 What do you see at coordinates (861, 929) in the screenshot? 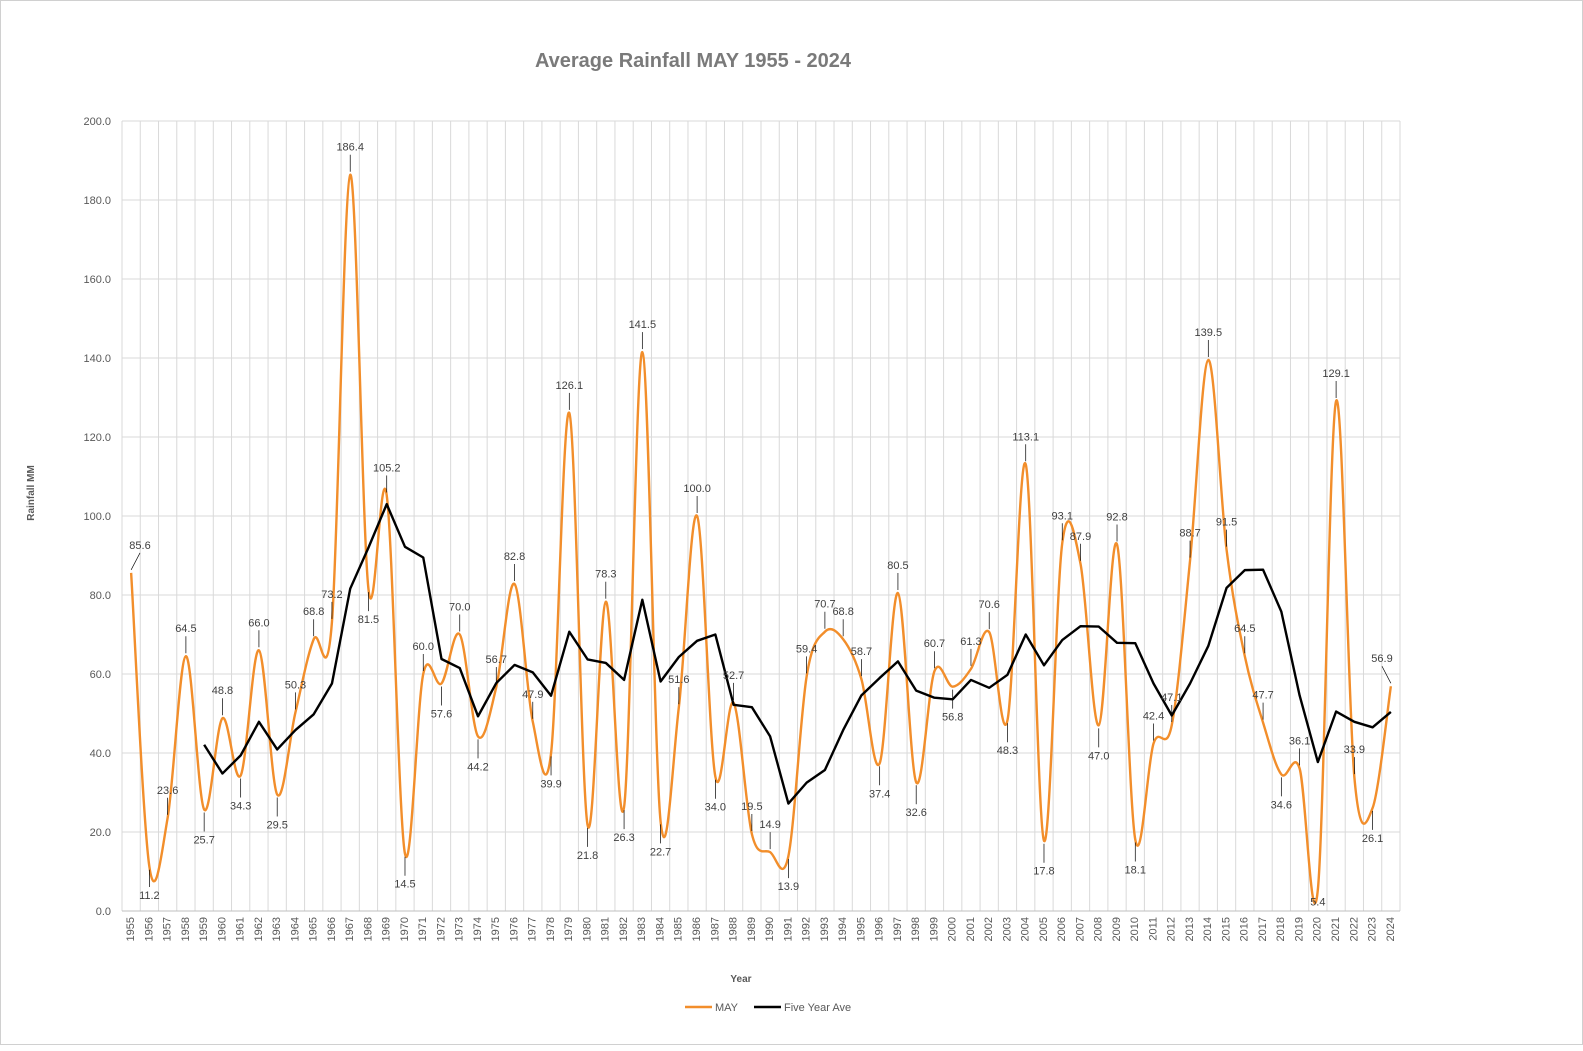
I see `x-tick-label: 1995` at bounding box center [861, 929].